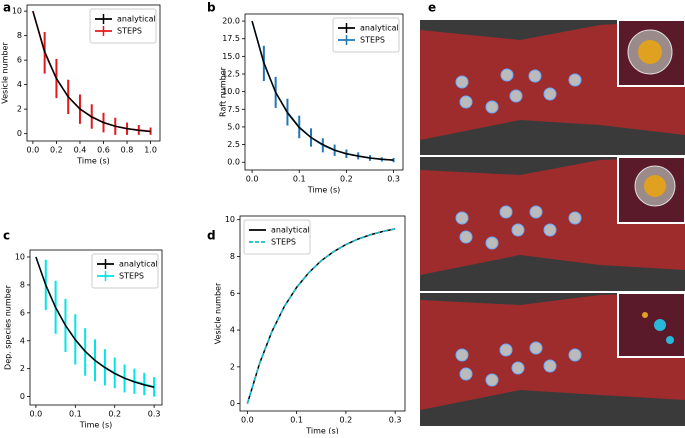  What do you see at coordinates (103, 150) in the screenshot?
I see `x-tick-label: 0.6` at bounding box center [103, 150].